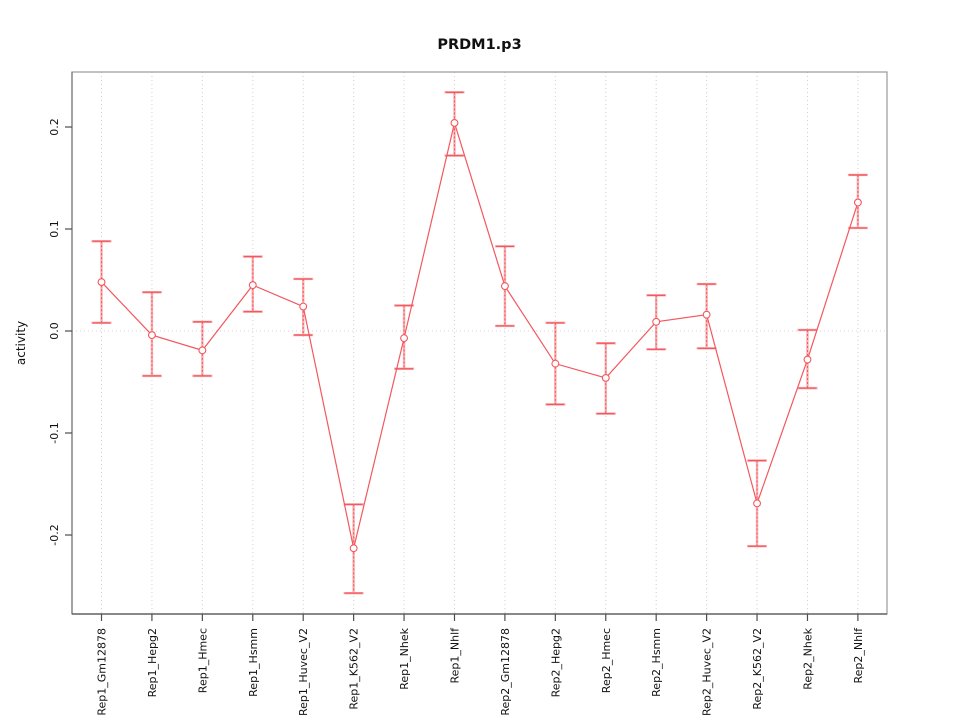 This screenshot has height=720, width=960. What do you see at coordinates (354, 669) in the screenshot?
I see `x-tick-label: Rep1_K562_V2` at bounding box center [354, 669].